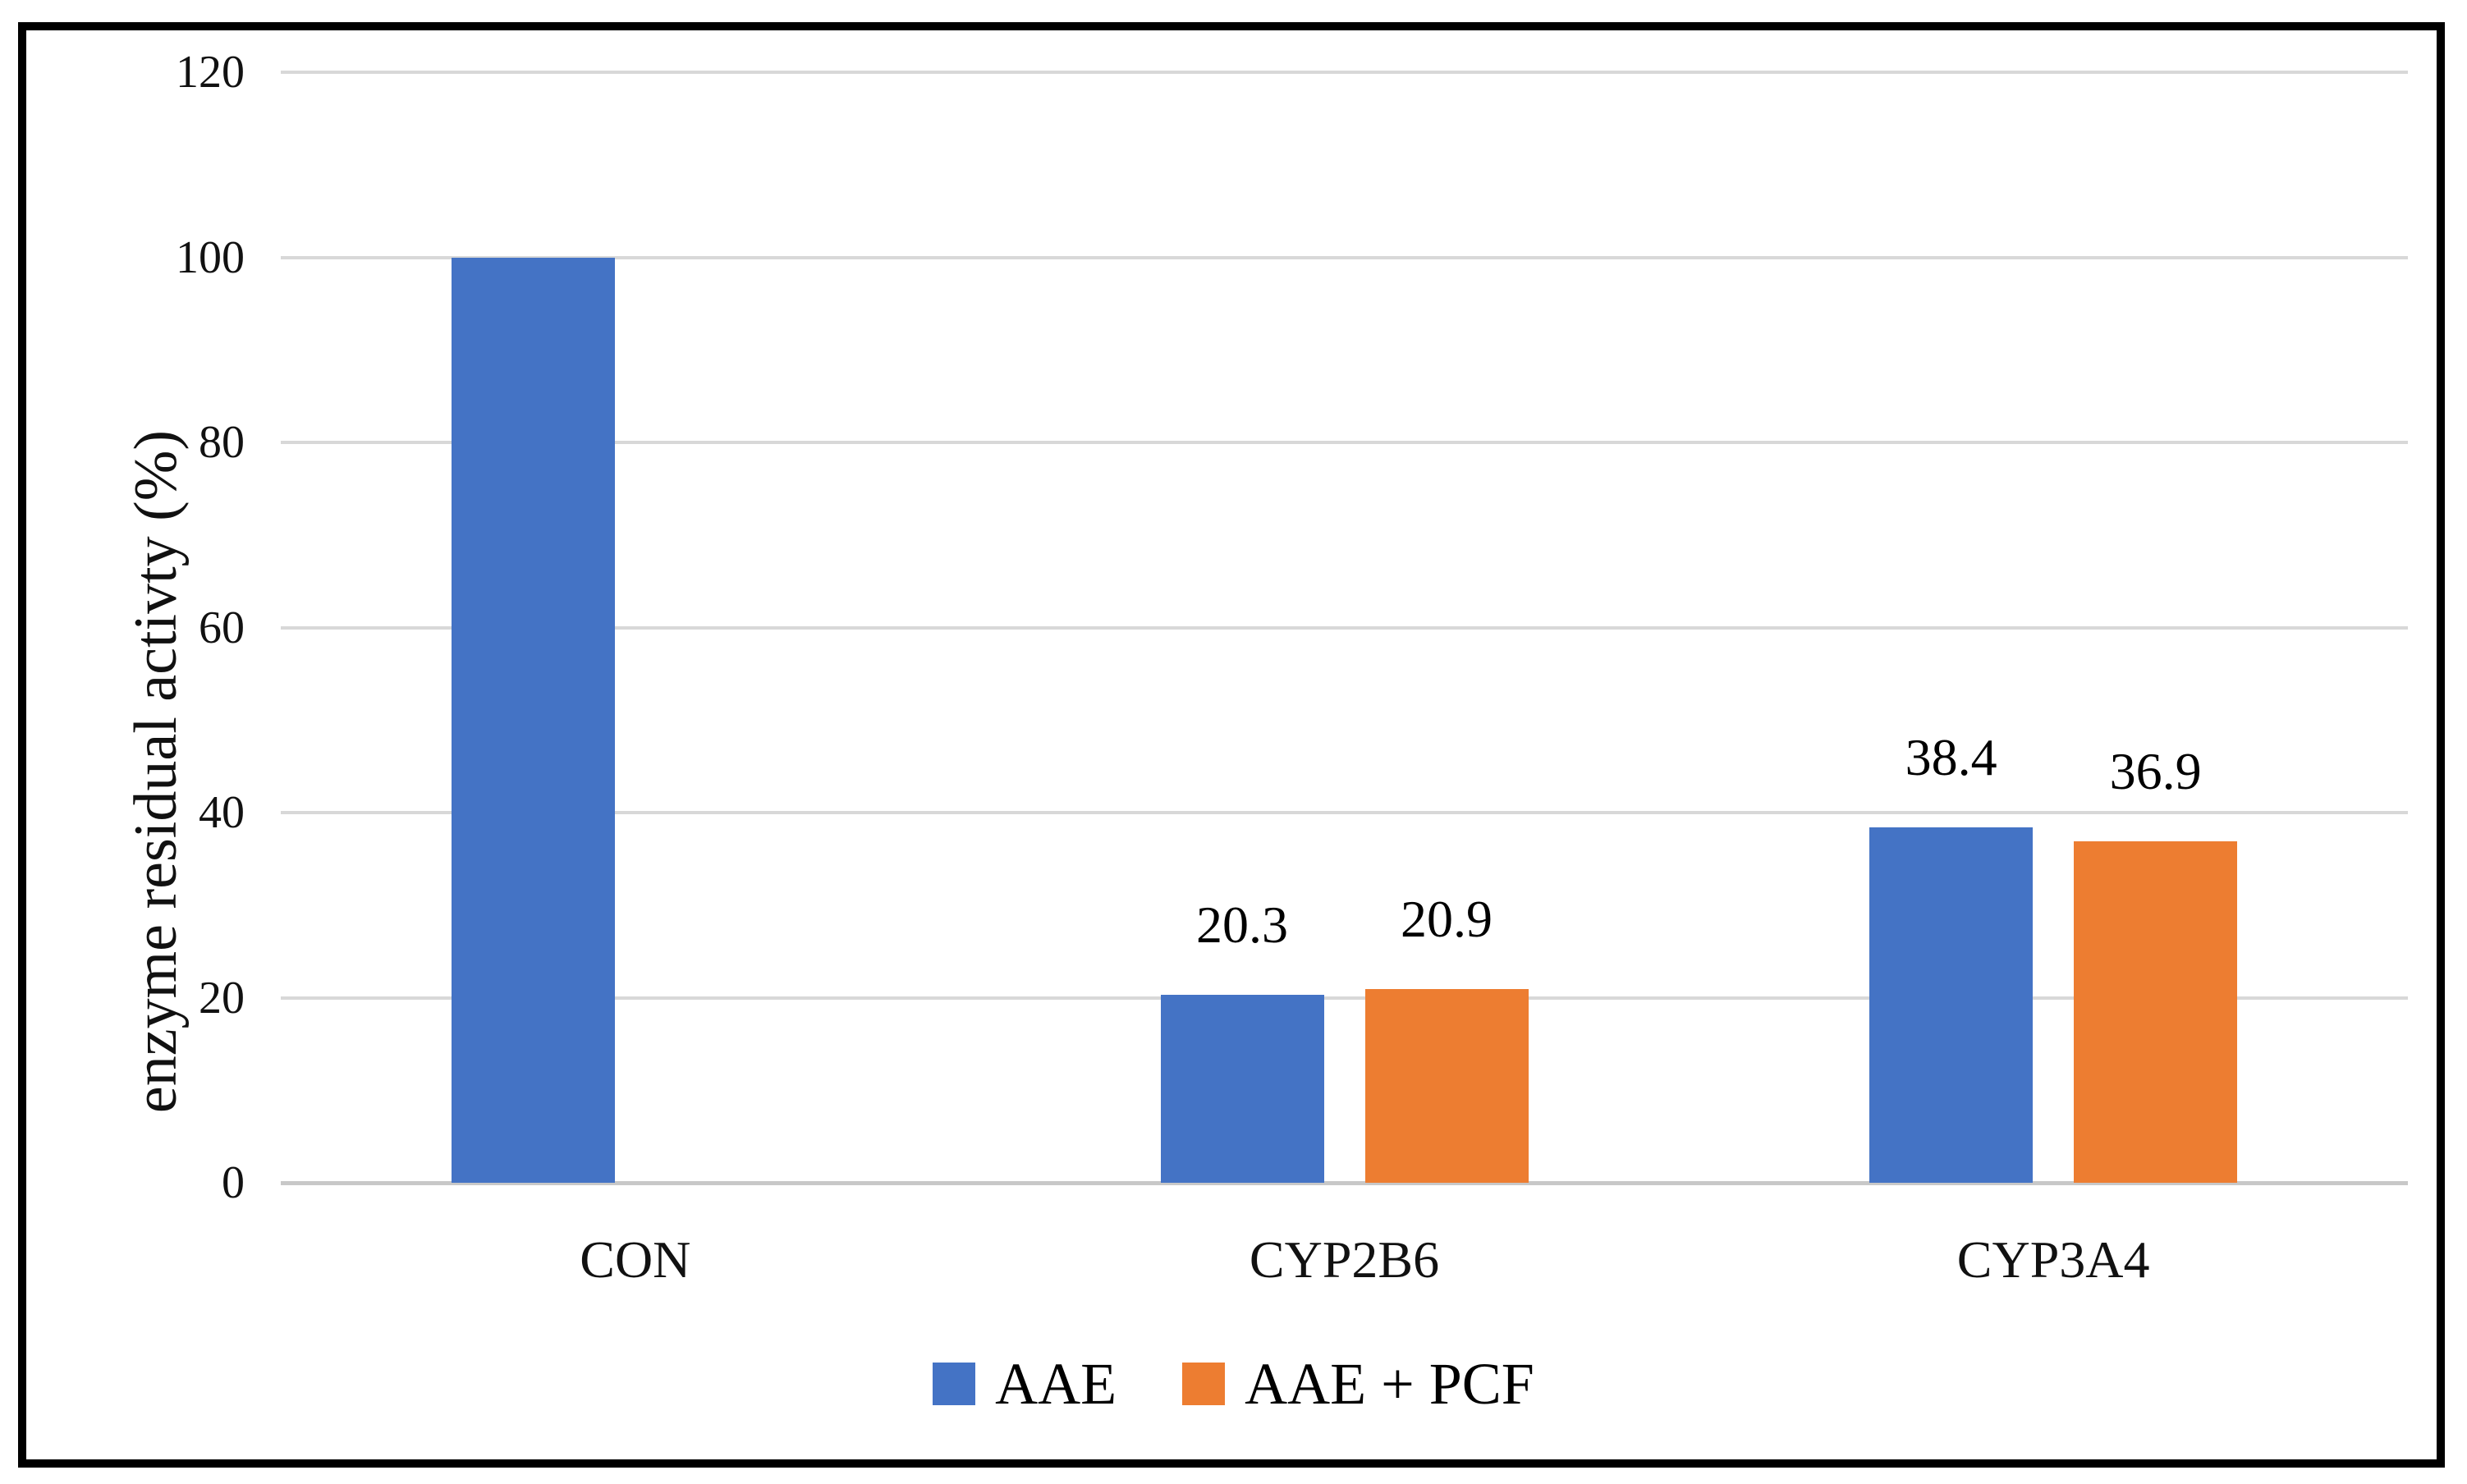  Describe the element at coordinates (1951, 757) in the screenshot. I see `bar-value-label-aae-cyp3a4: 38.4` at that location.